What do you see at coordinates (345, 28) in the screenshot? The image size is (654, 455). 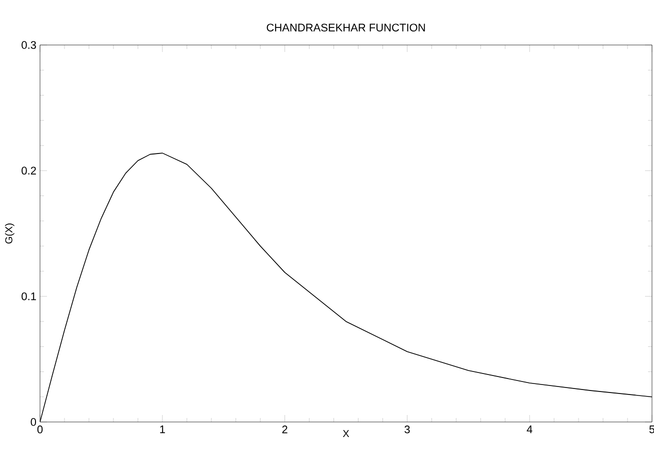 I see `chart-title: CHANDRASEKHAR FUNCTION` at bounding box center [345, 28].